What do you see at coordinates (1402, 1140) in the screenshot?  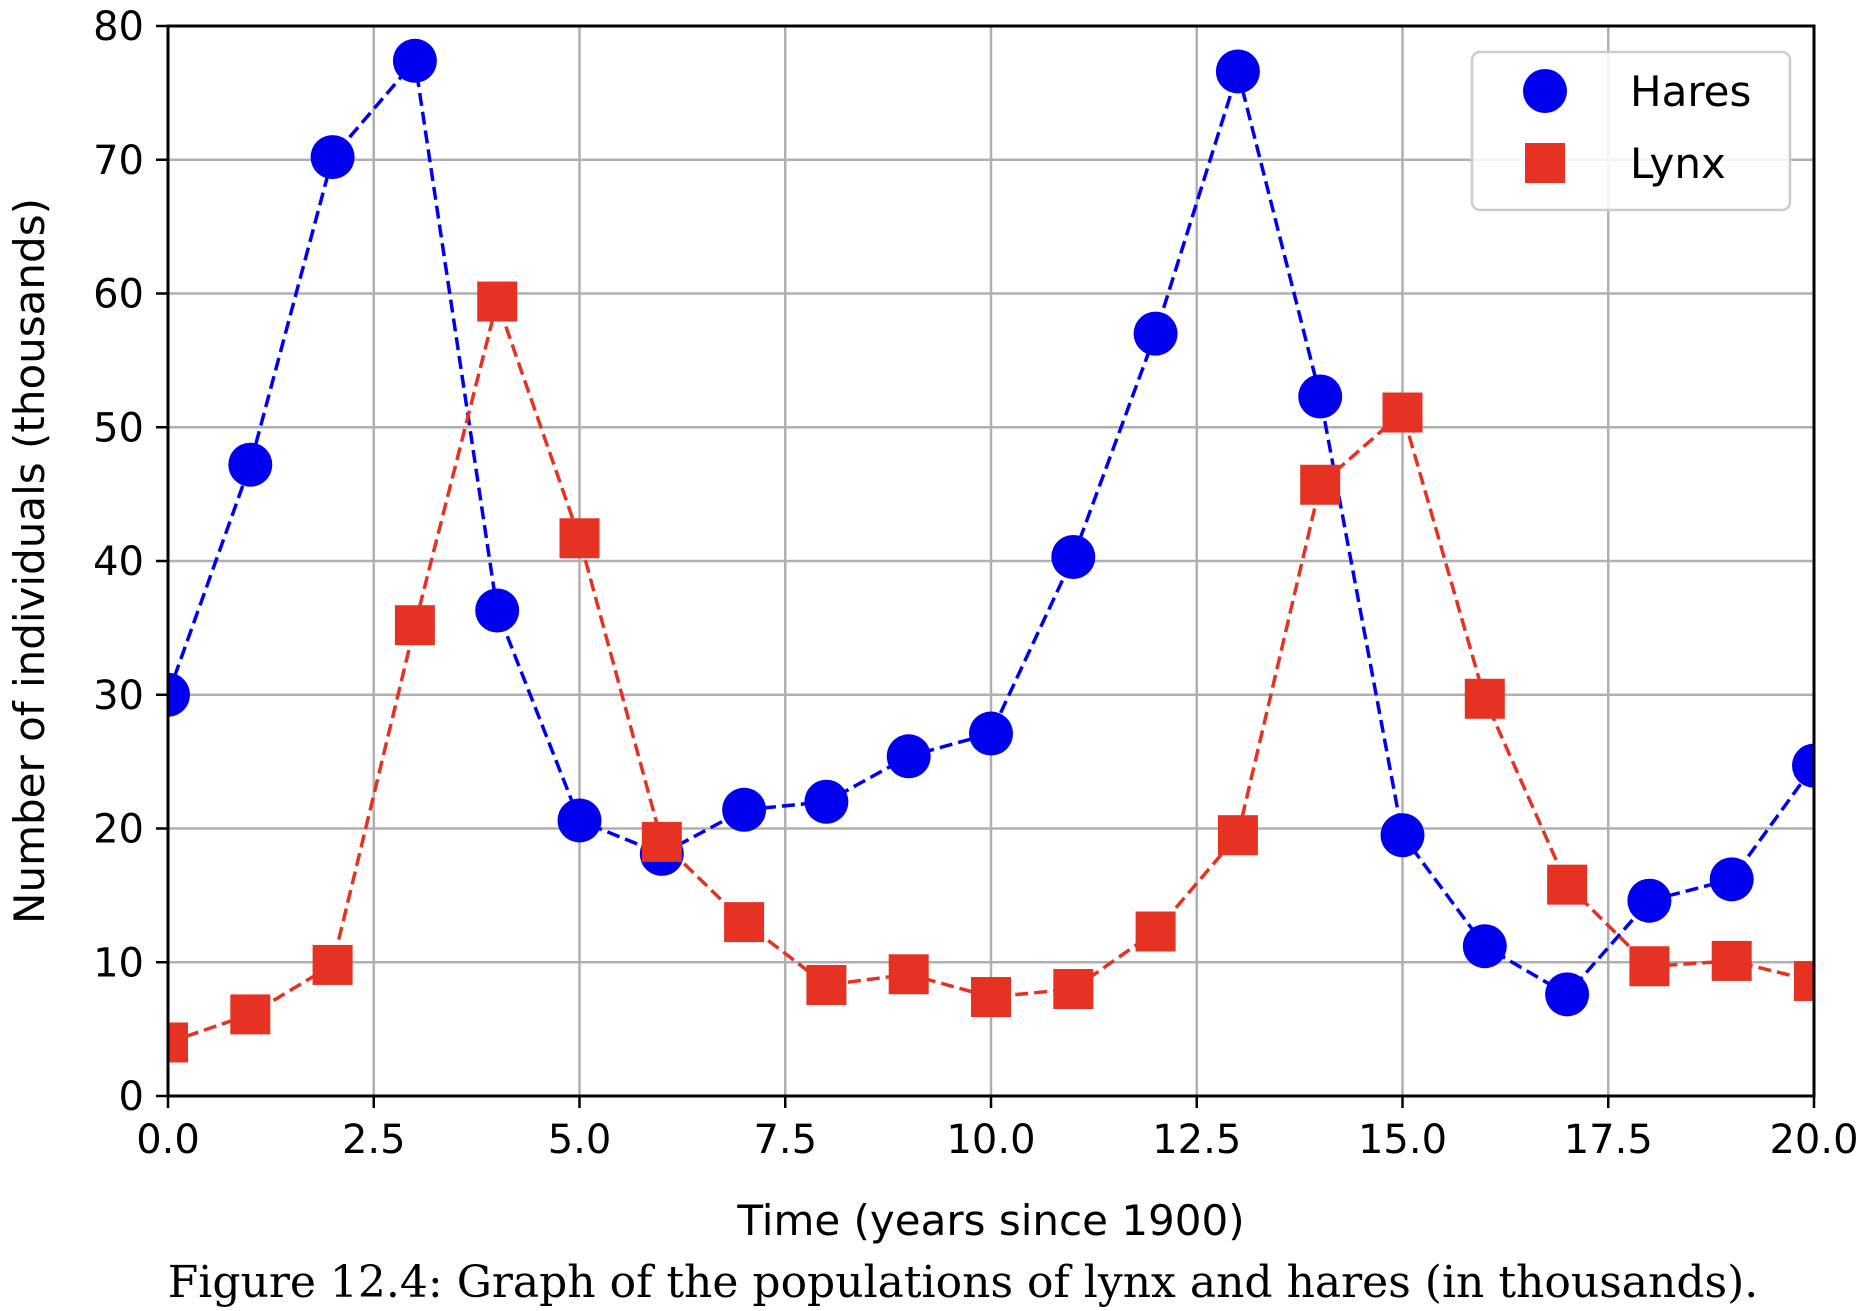 I see `x-tick-label: 15.0` at bounding box center [1402, 1140].